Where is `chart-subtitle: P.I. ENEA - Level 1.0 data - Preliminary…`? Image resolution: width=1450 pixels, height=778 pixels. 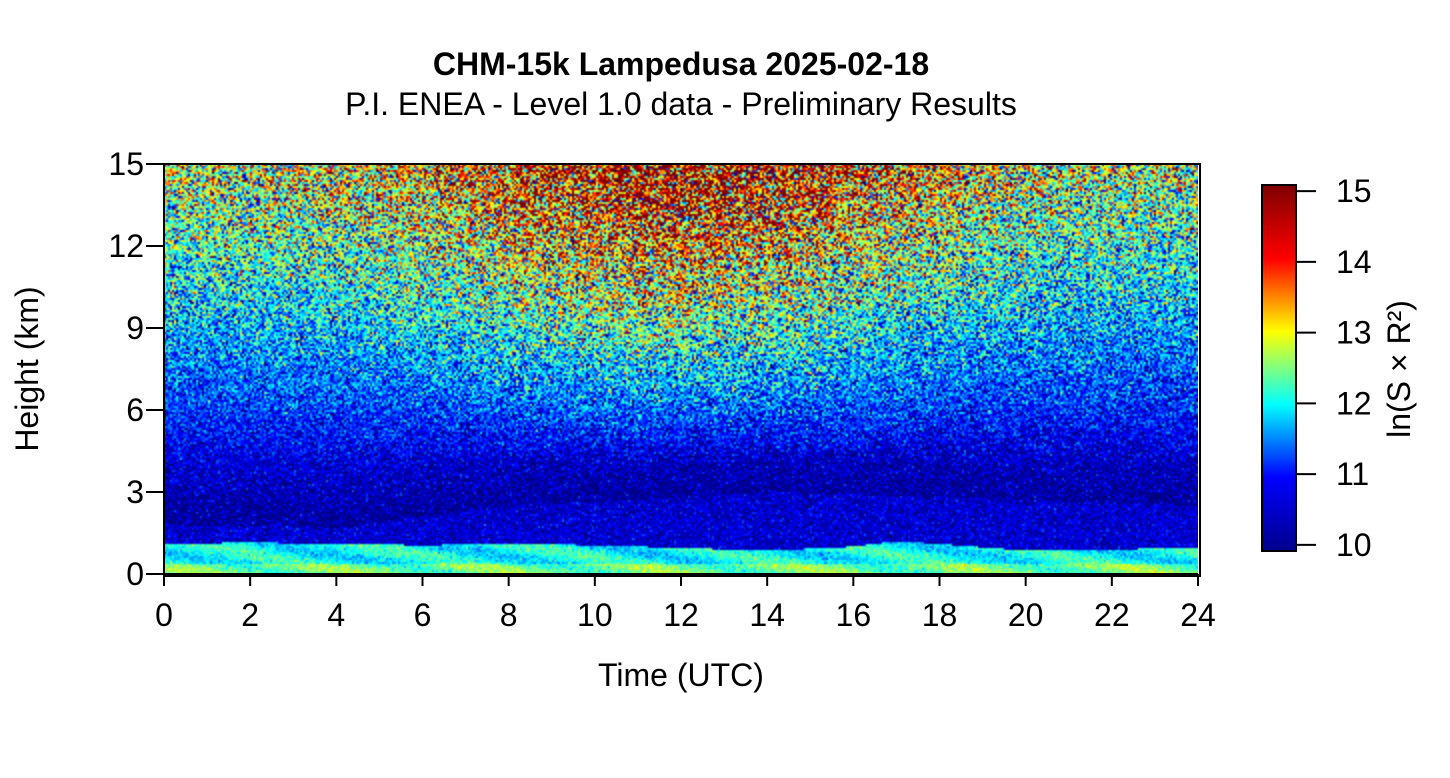 chart-subtitle: P.I. ENEA - Level 1.0 data - Preliminary… is located at coordinates (681, 104).